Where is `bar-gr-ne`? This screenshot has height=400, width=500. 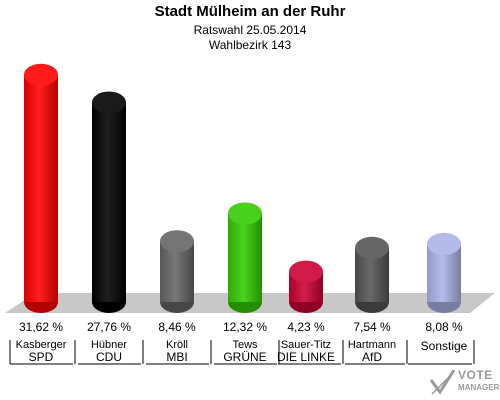 bar-gr-ne is located at coordinates (245, 257).